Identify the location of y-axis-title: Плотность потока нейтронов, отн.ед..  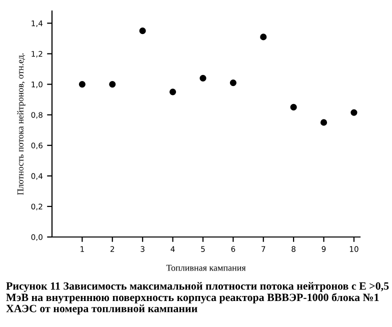
(21, 124).